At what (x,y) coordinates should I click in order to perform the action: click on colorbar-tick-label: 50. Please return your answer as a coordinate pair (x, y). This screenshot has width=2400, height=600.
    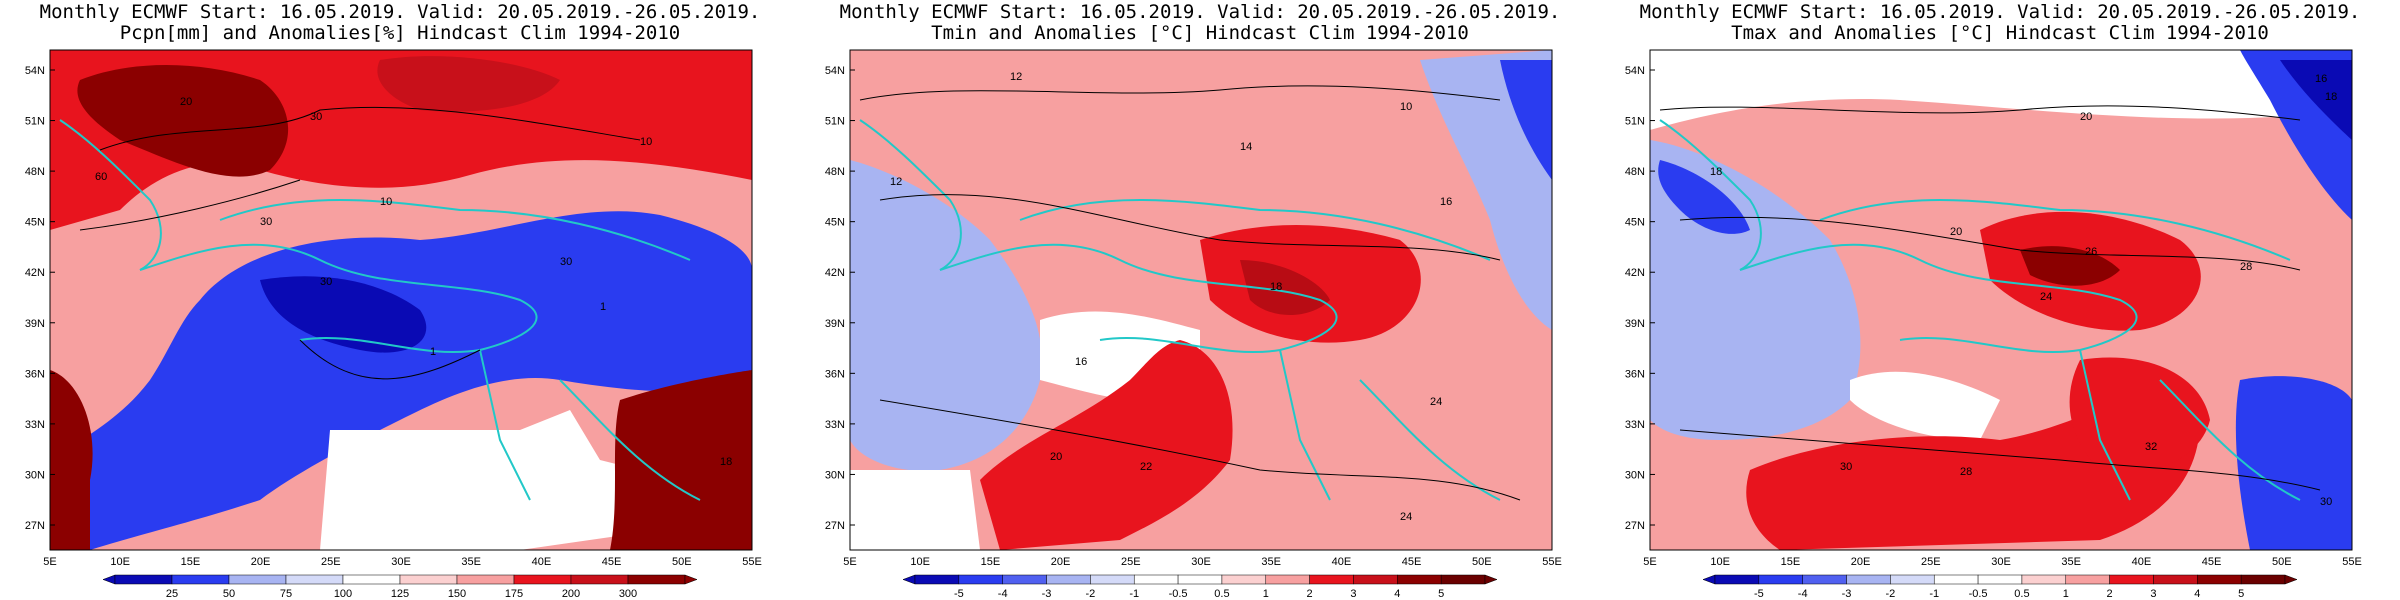
    Looking at the image, I should click on (229, 594).